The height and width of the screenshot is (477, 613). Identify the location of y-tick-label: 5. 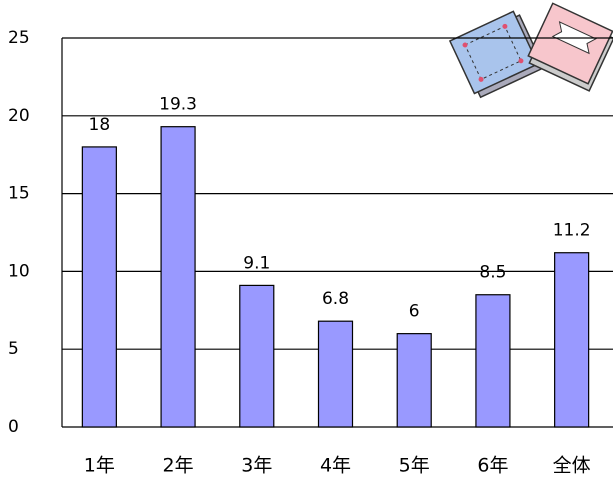
(13, 349).